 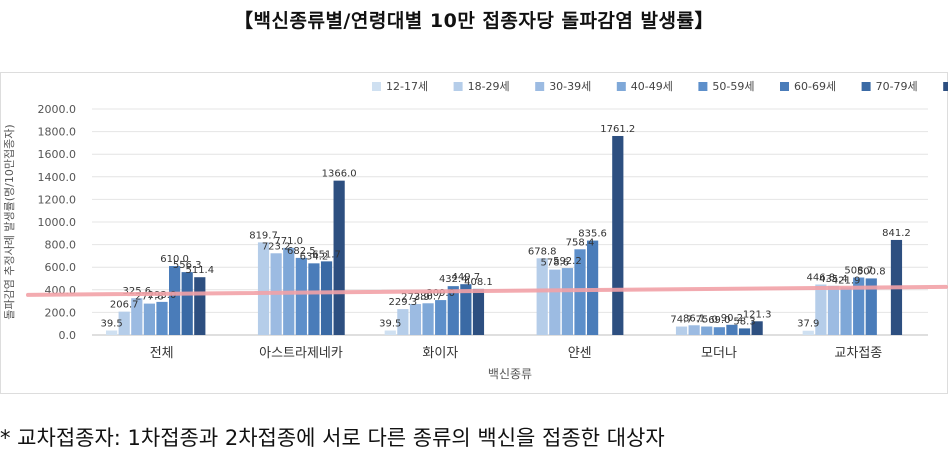 What do you see at coordinates (681, 320) in the screenshot?
I see `data-label: 74.7` at bounding box center [681, 320].